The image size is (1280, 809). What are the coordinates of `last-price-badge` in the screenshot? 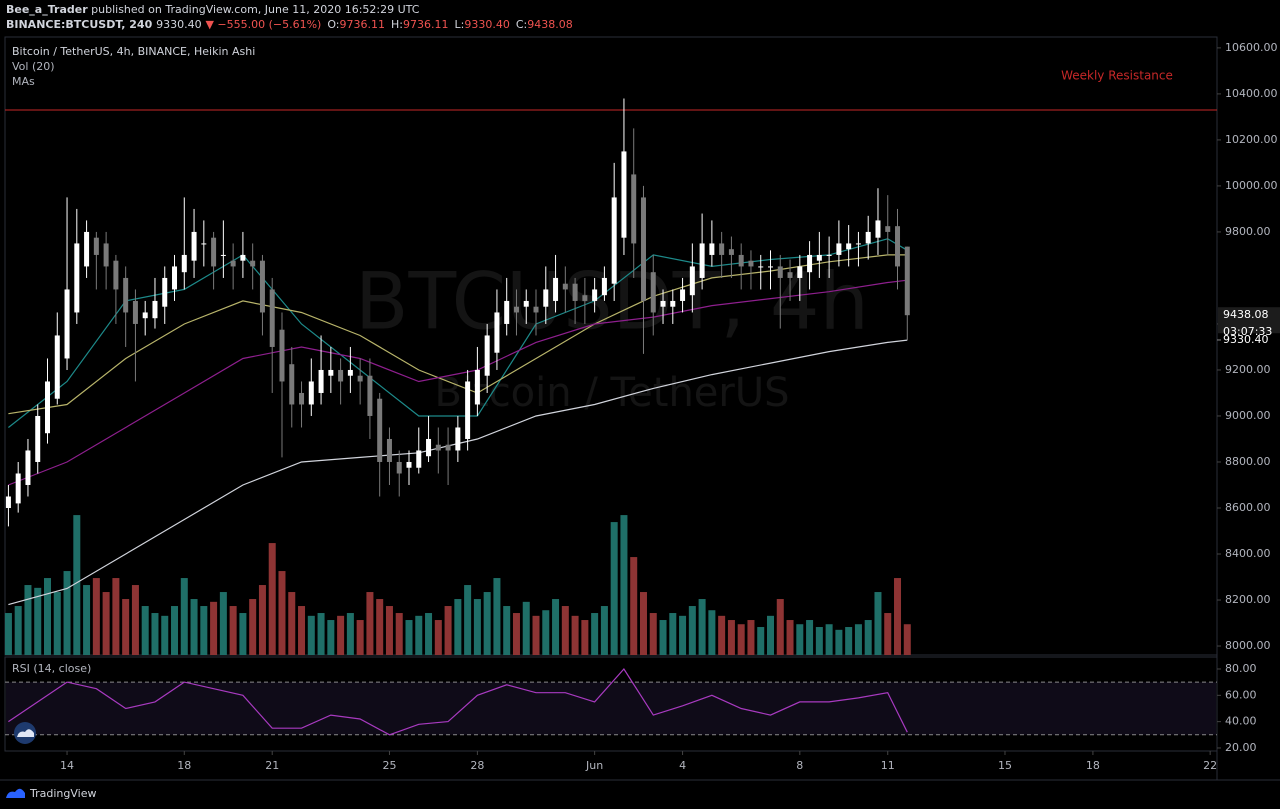 It's located at (1249, 320).